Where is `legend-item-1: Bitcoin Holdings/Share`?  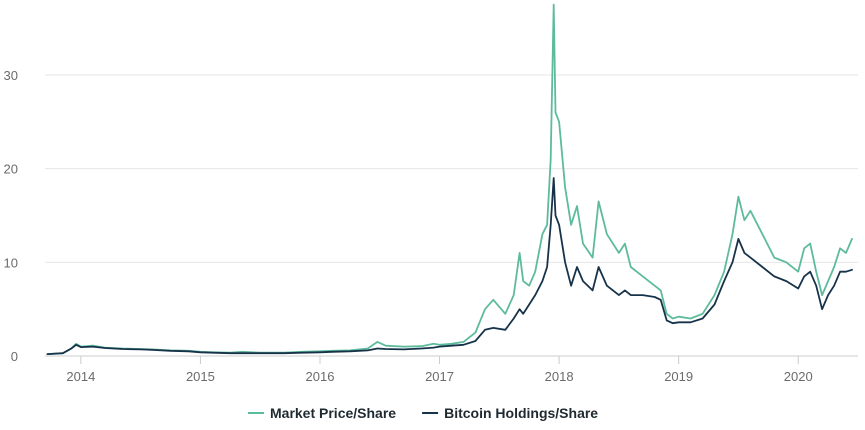 legend-item-1: Bitcoin Holdings/Share is located at coordinates (510, 413).